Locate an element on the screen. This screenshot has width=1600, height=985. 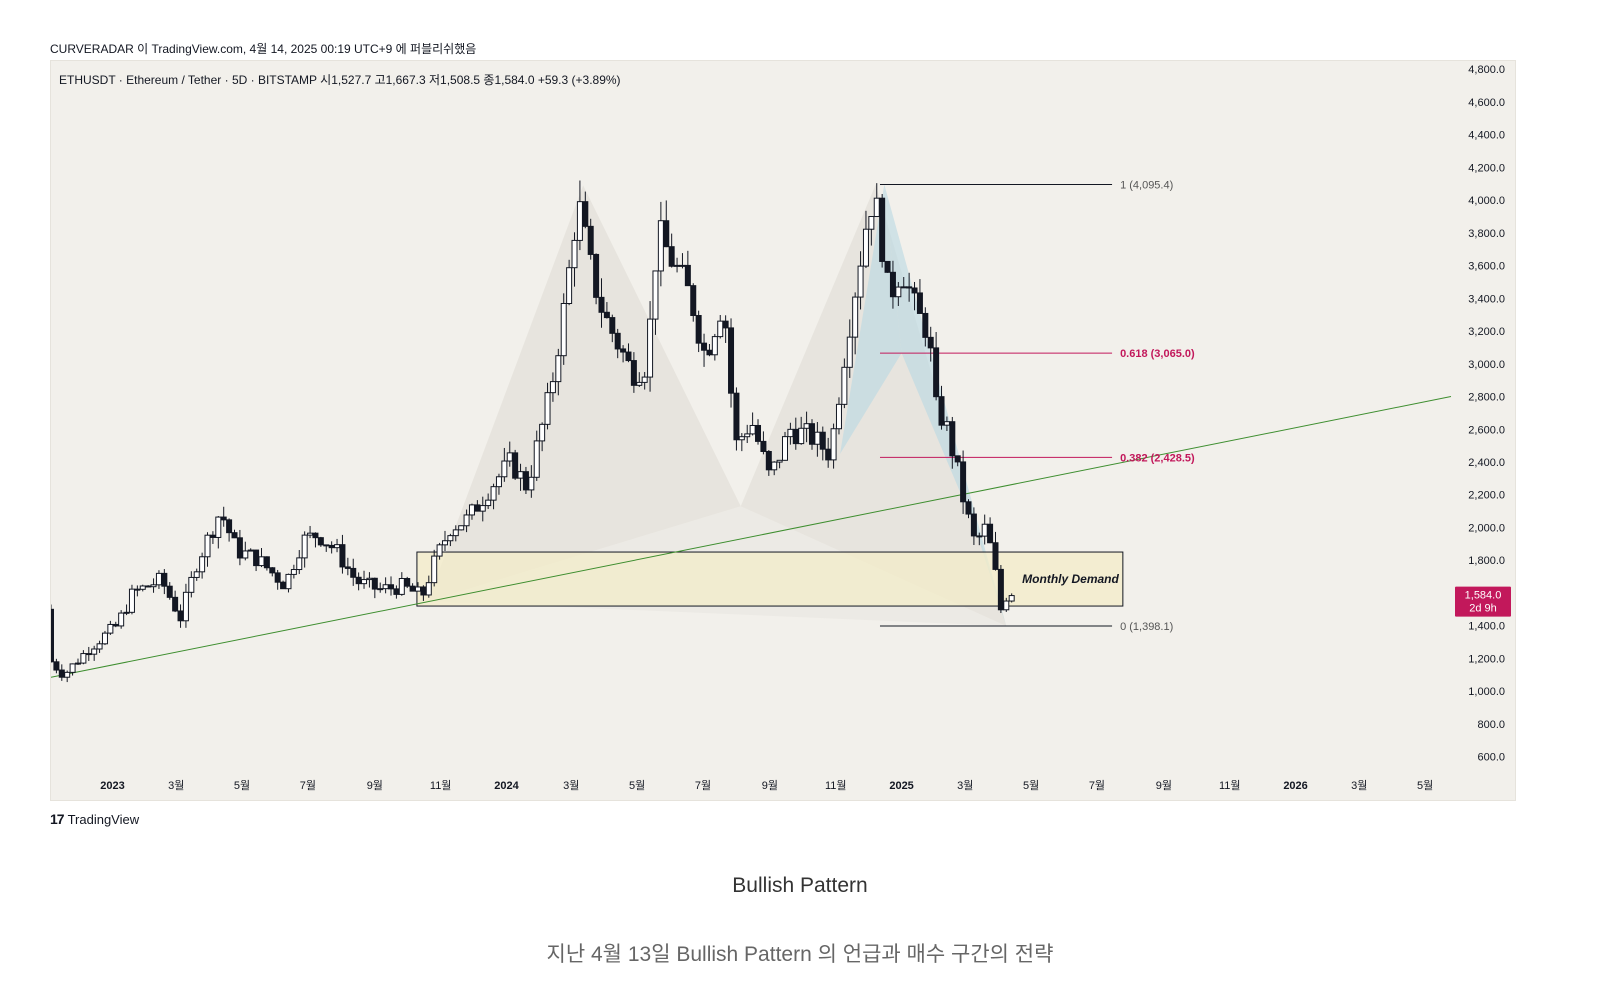
x-tick-label-10: 9월 is located at coordinates (770, 785).